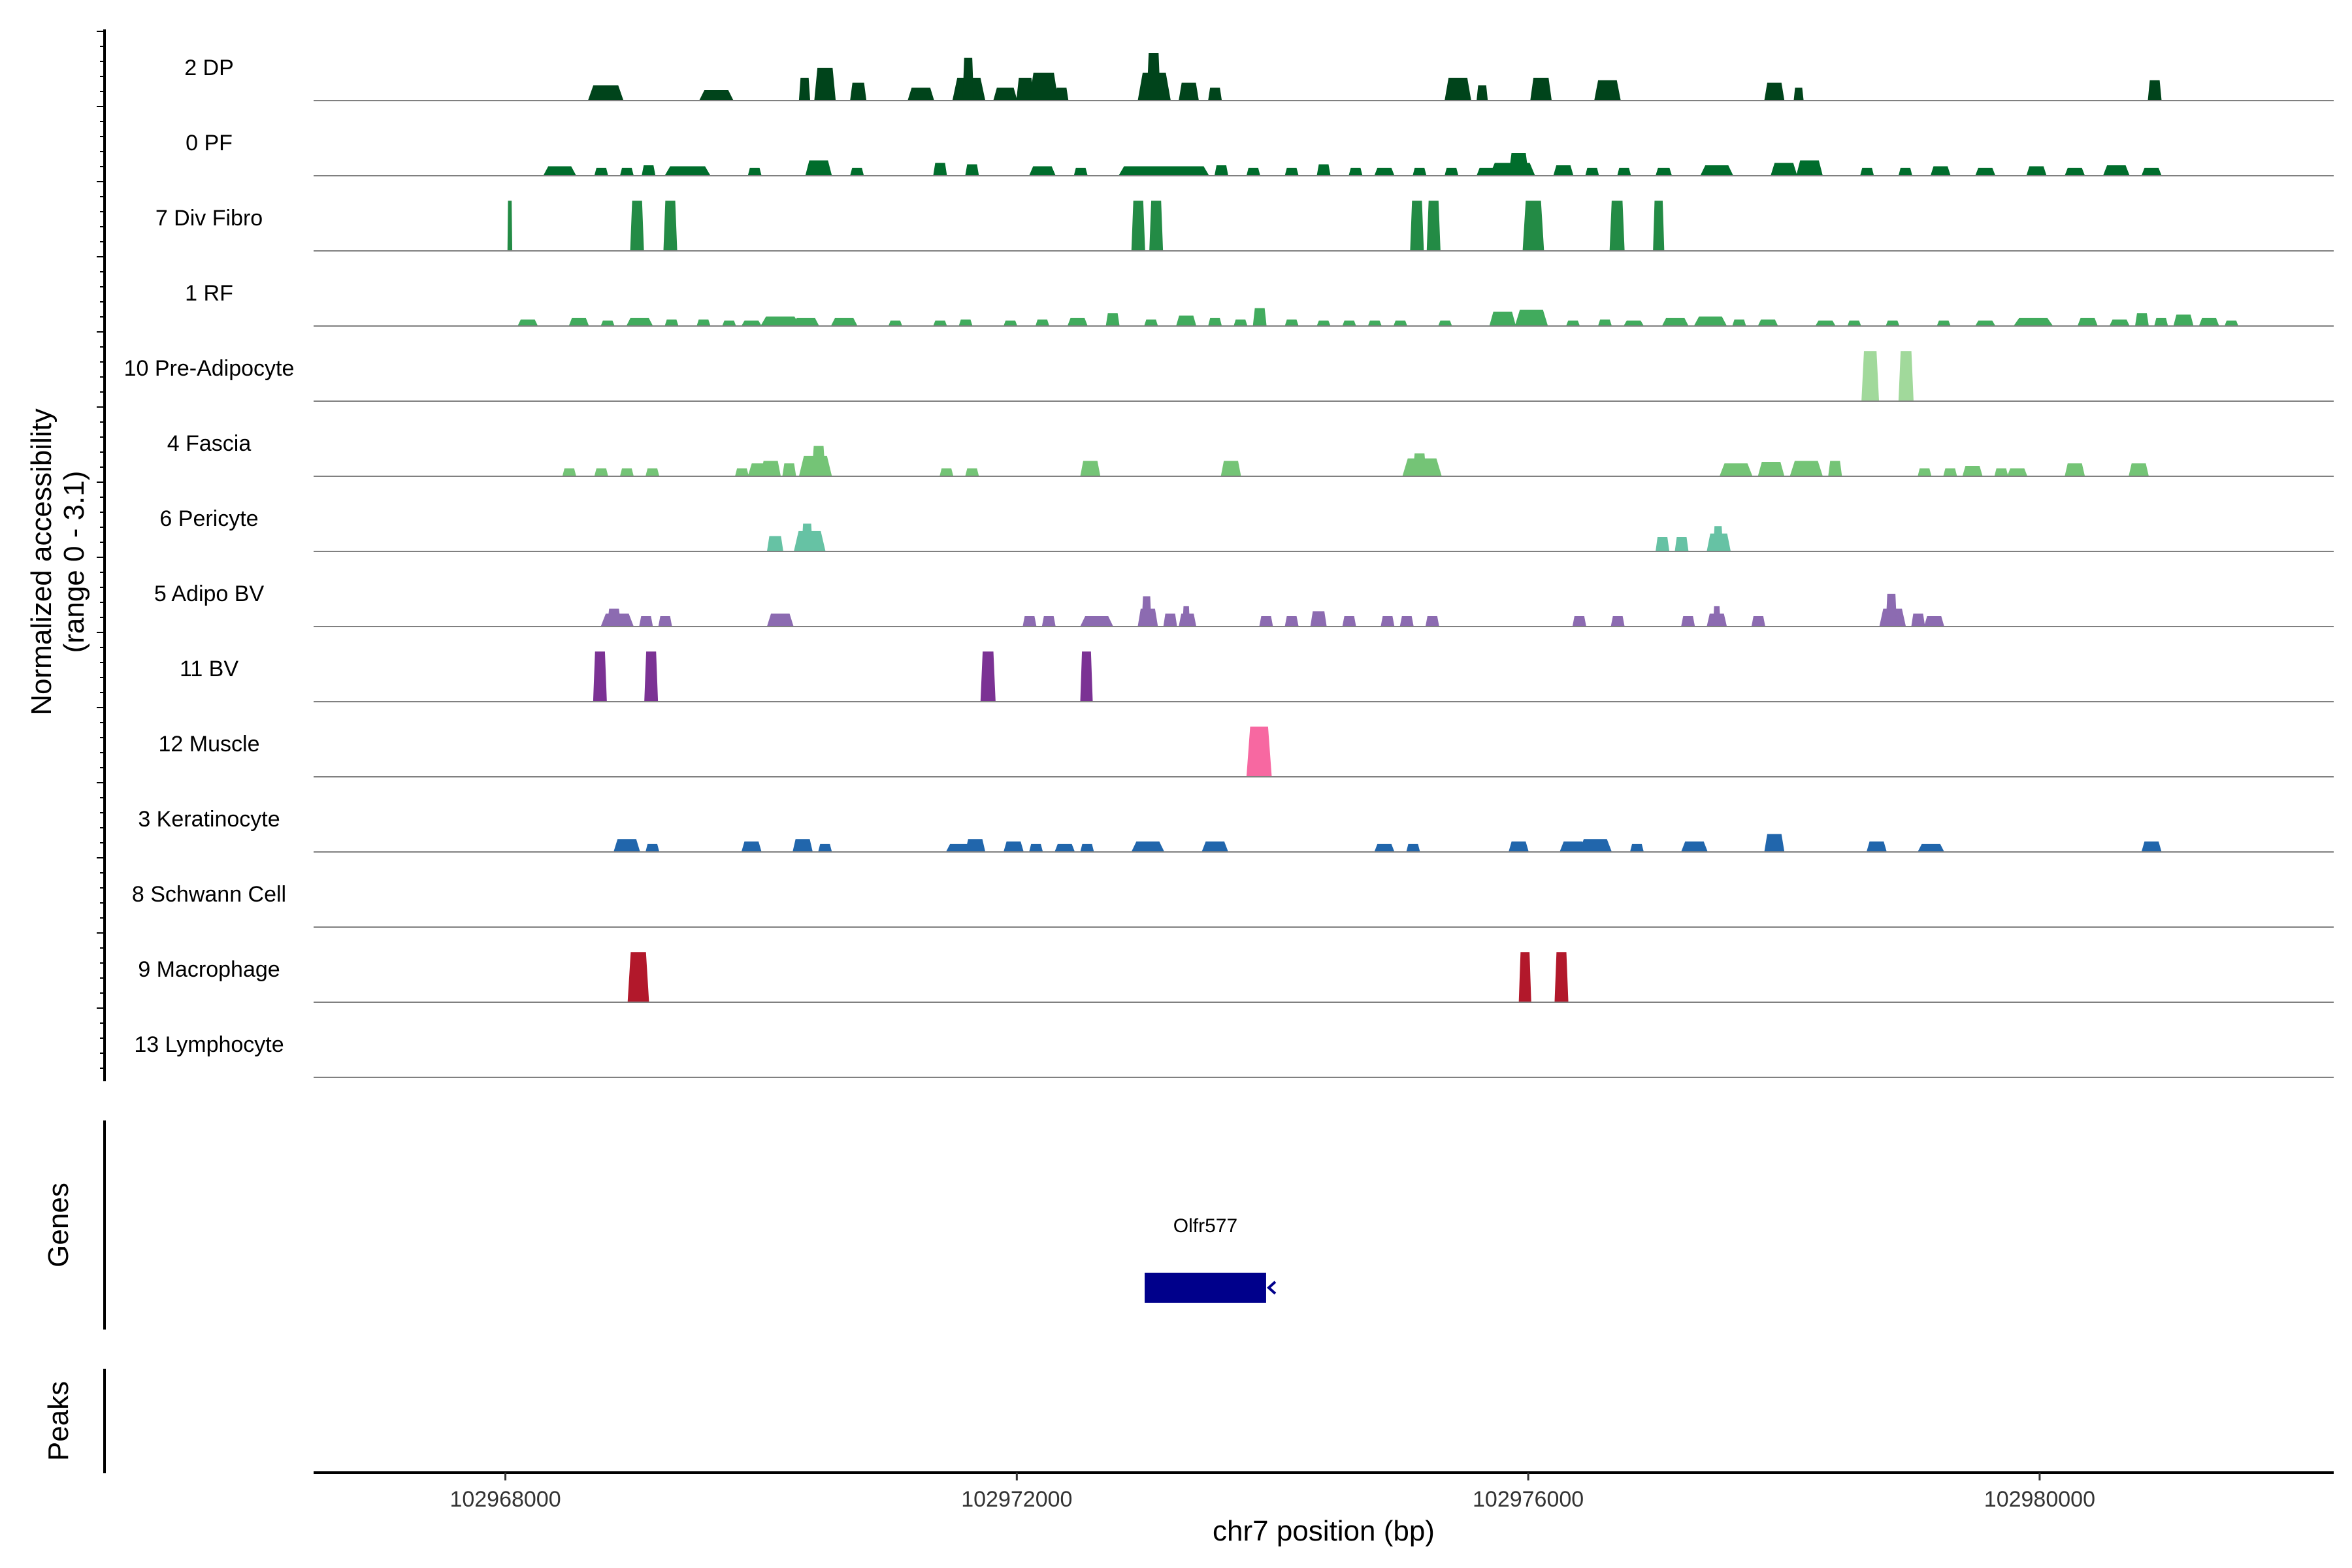 Image resolution: width=2352 pixels, height=1568 pixels. I want to click on track-label: 10 Pre-Adipocyte, so click(209, 368).